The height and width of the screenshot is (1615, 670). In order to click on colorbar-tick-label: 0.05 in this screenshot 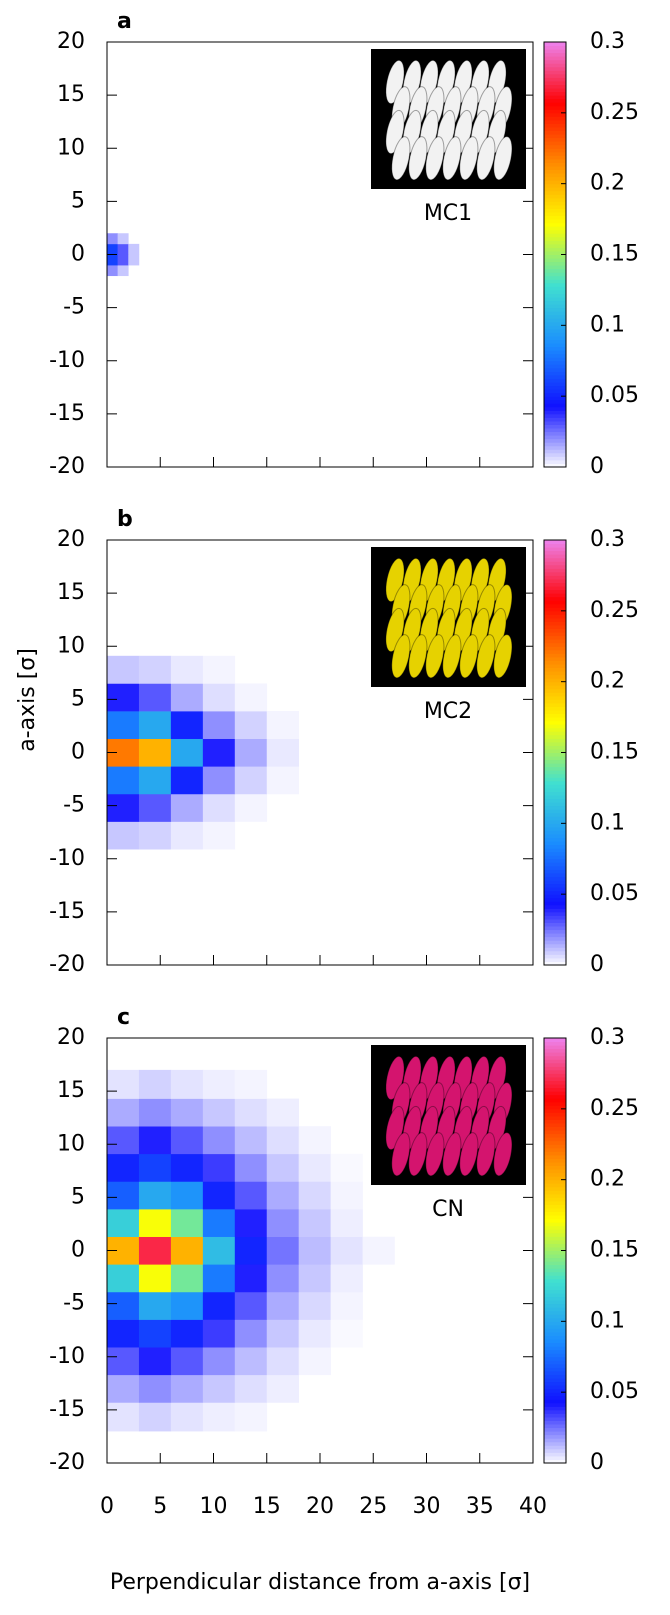, I will do `click(614, 395)`.